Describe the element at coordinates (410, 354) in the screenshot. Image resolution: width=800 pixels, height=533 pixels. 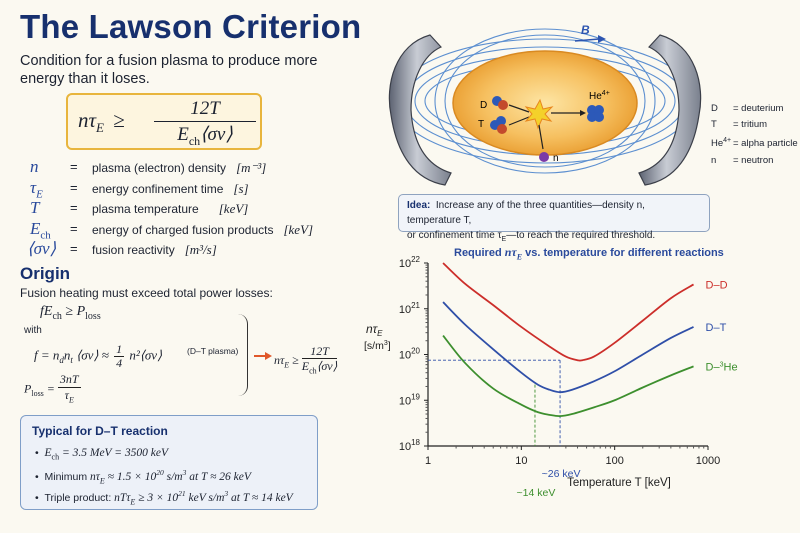
I see `y-tick-label: 1020` at that location.